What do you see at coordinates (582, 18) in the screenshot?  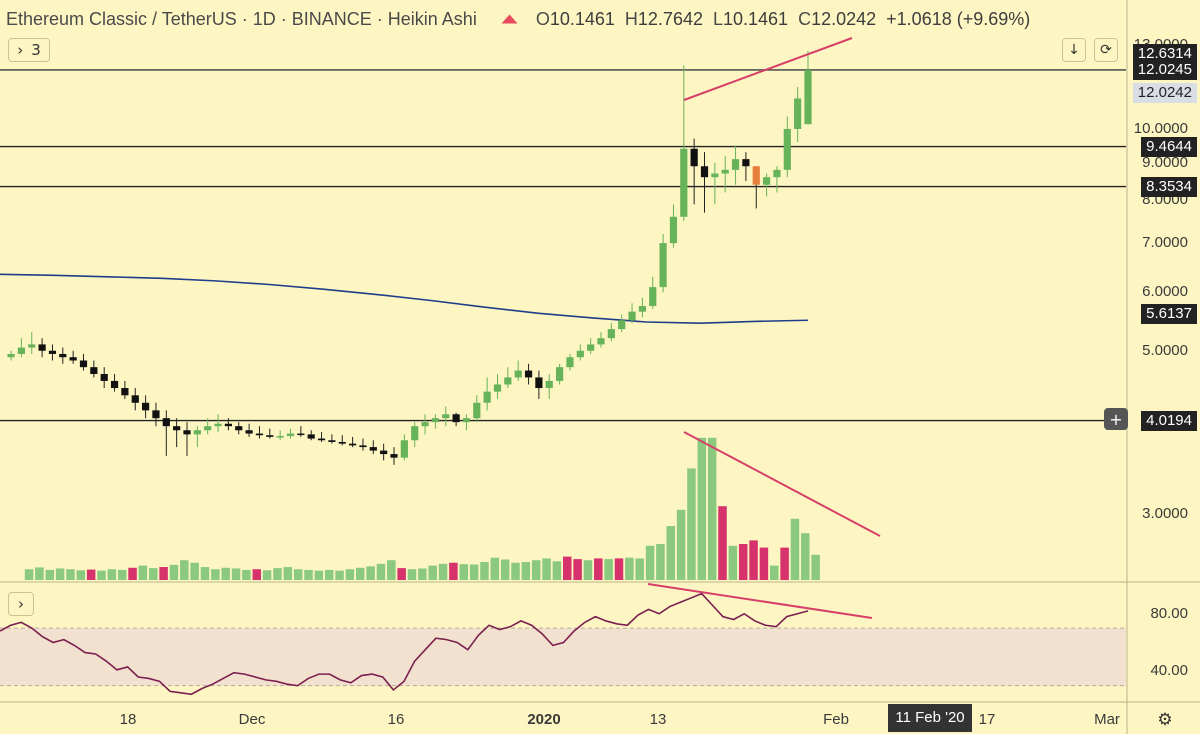 I see `open-value: 10.1461` at bounding box center [582, 18].